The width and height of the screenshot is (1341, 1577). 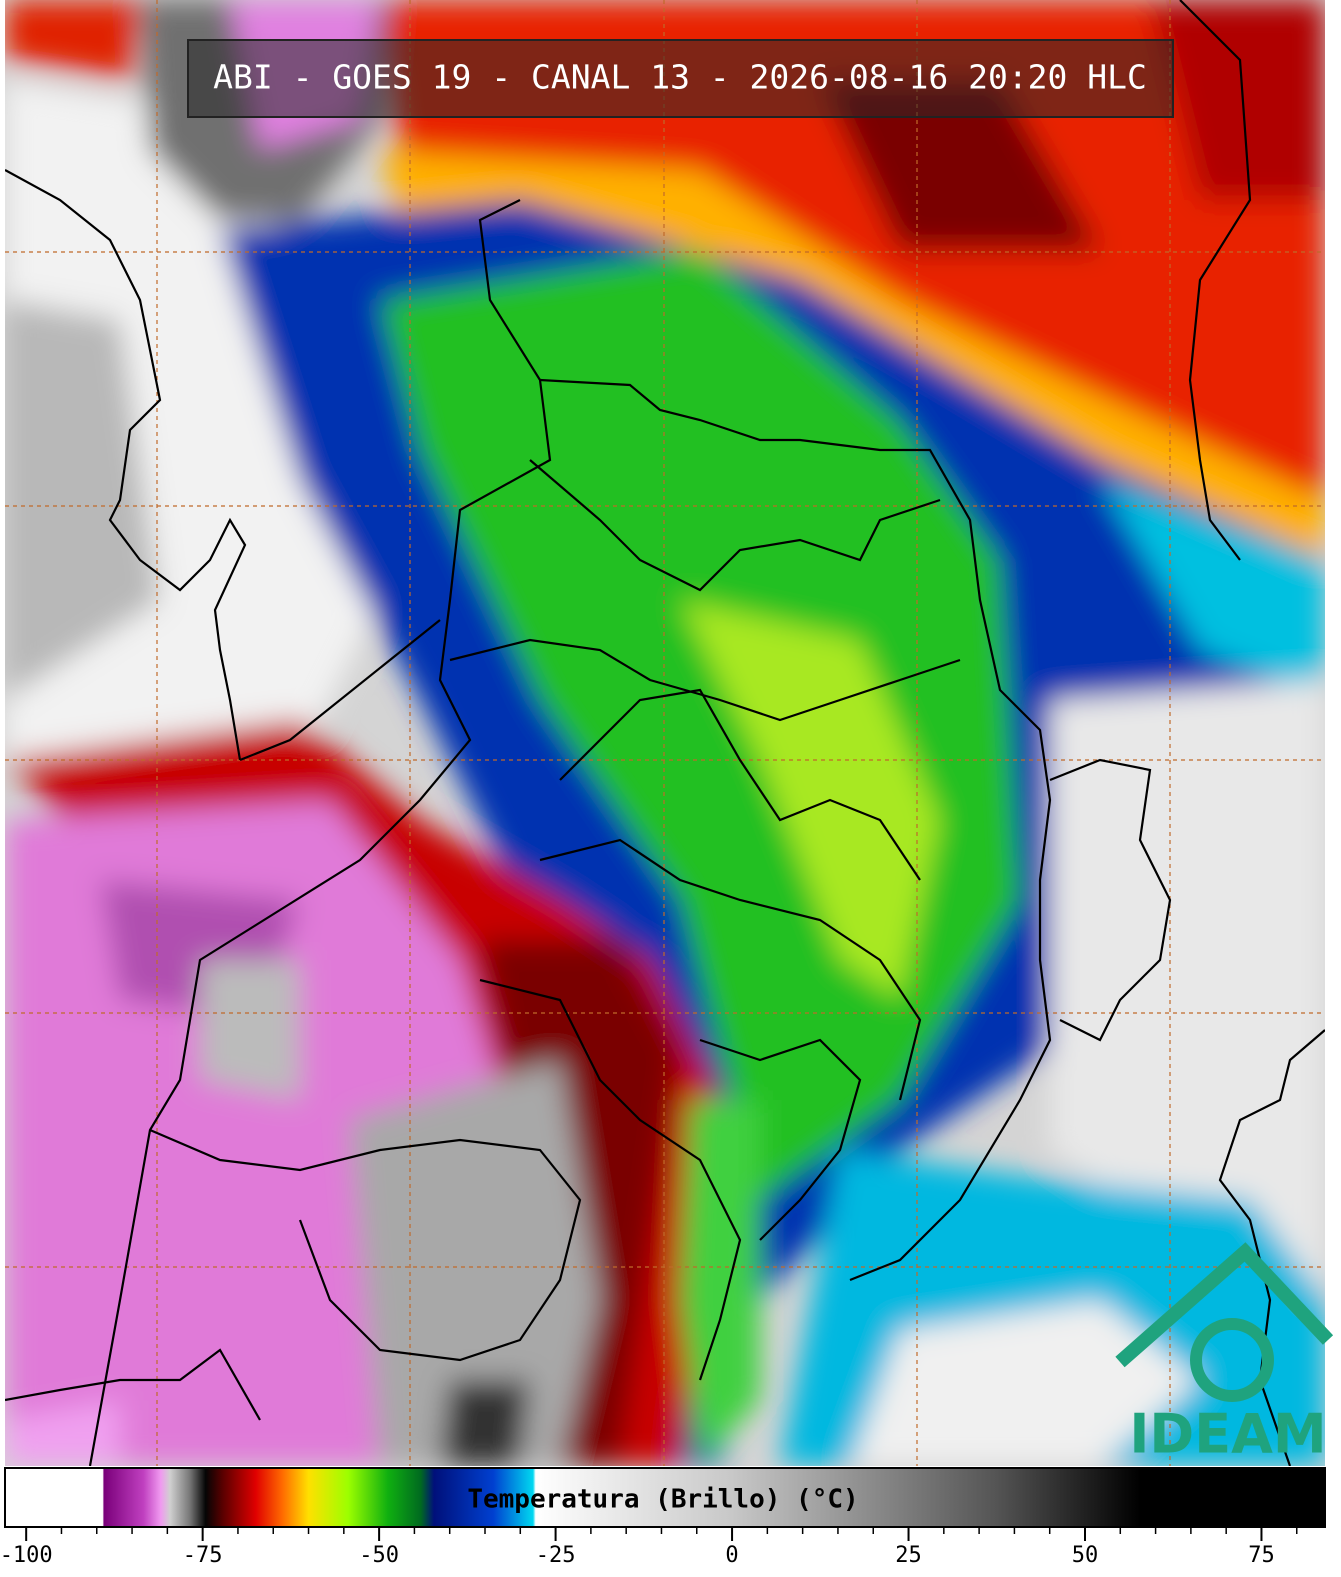 I want to click on logo: IDEAM, so click(x=1224, y=1354).